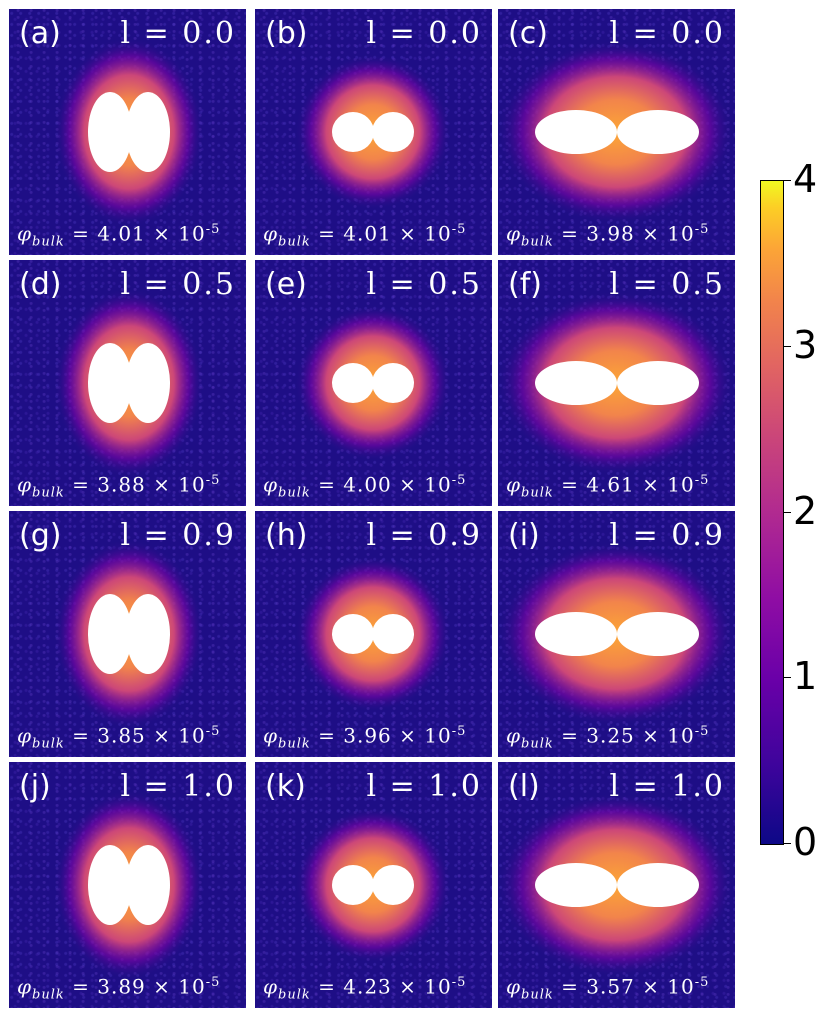 The image size is (830, 1020). What do you see at coordinates (127, 885) in the screenshot?
I see `panel-j: (j) l = 1.0 φbulk = 3.89 × 10-5` at bounding box center [127, 885].